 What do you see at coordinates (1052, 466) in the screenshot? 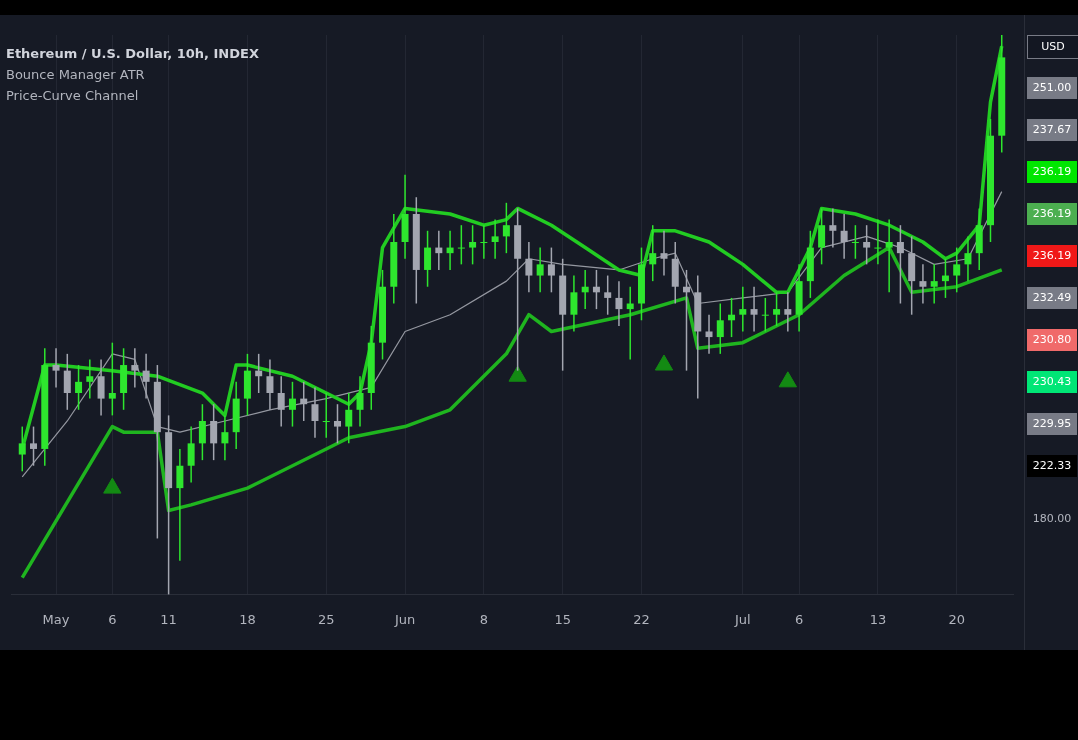
I see `text: 222.33` at bounding box center [1052, 466].